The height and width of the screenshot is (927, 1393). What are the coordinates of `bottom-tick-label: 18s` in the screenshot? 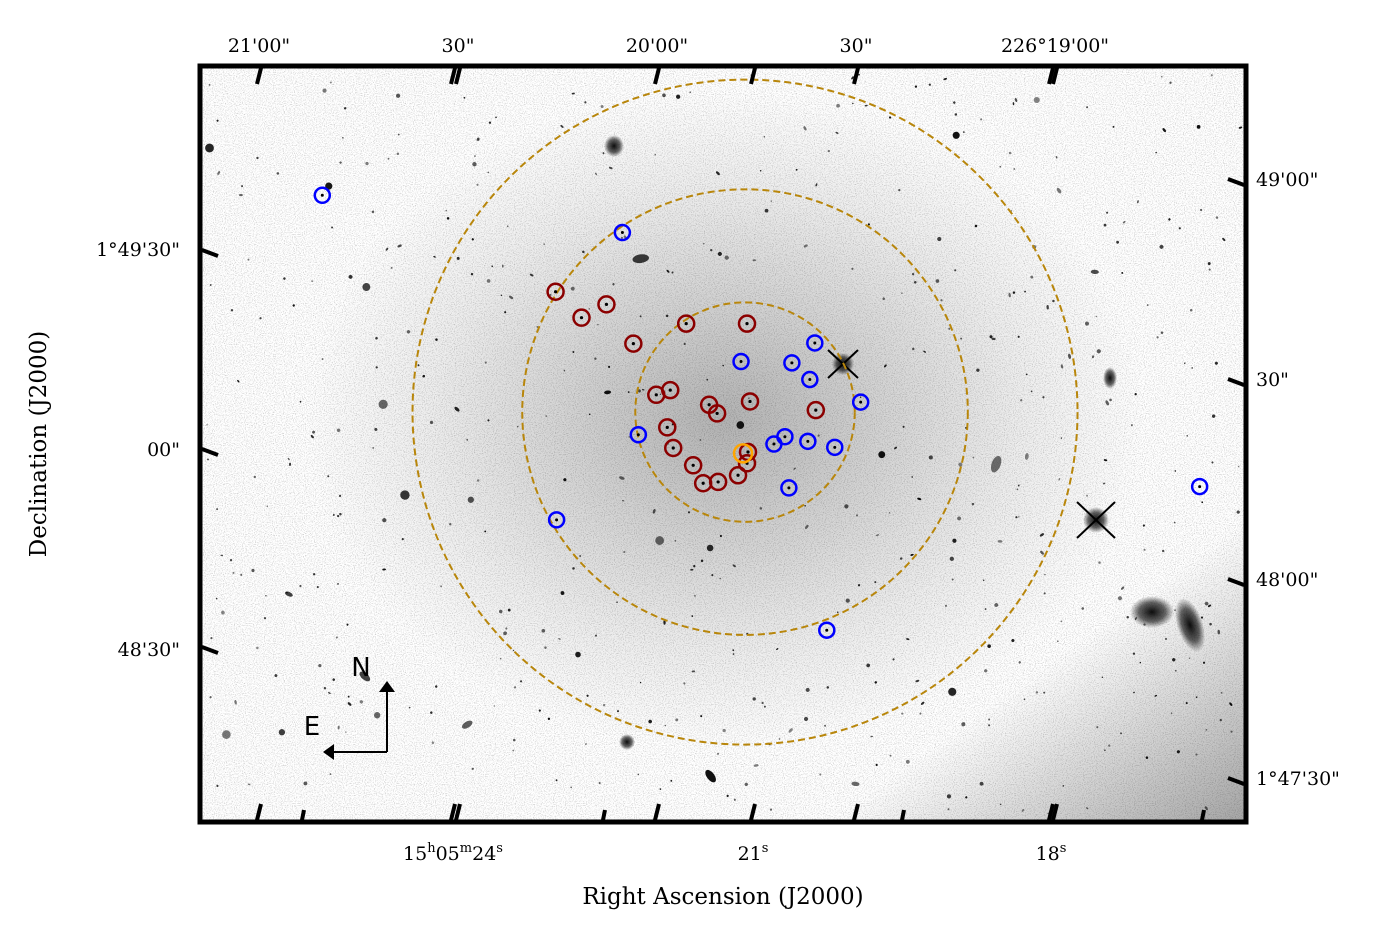 It's located at (1051, 853).